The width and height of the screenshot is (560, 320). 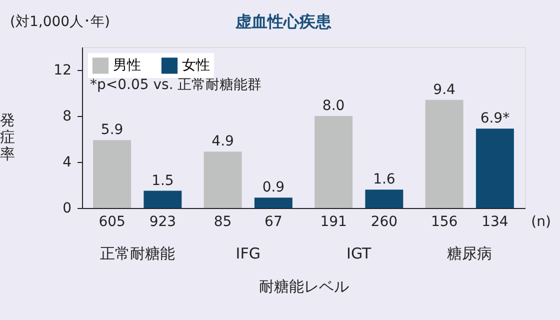 What do you see at coordinates (112, 130) in the screenshot?
I see `data-label: 5.9` at bounding box center [112, 130].